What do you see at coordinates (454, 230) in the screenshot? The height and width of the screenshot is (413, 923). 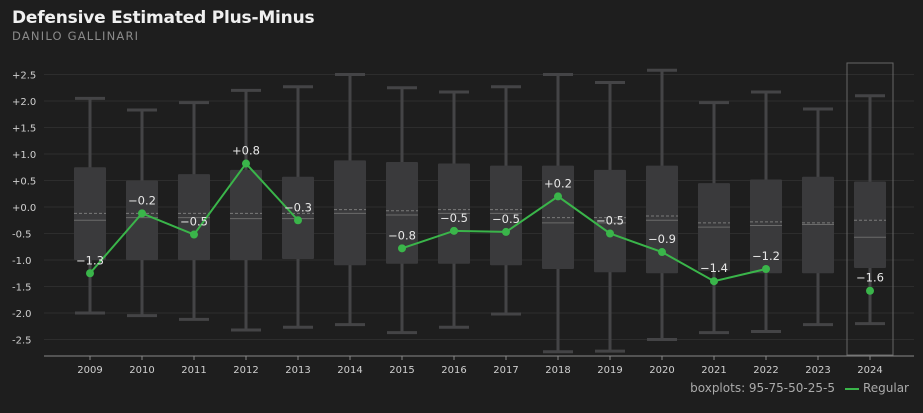 I see `data-point-2016` at bounding box center [454, 230].